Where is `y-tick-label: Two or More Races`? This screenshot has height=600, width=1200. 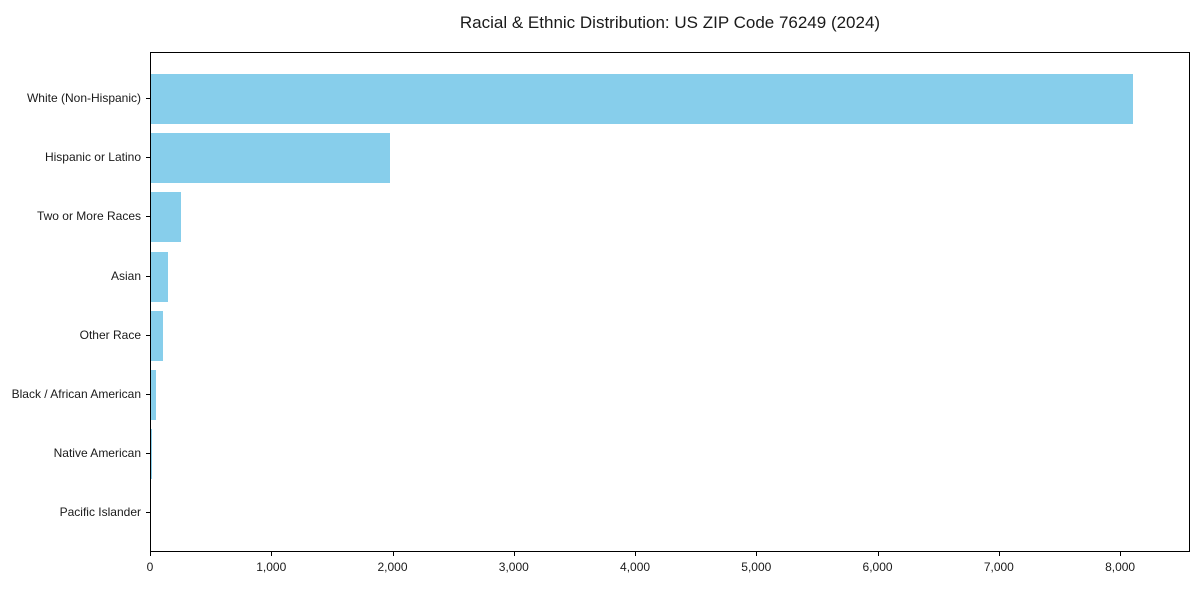 y-tick-label: Two or More Races is located at coordinates (88, 216).